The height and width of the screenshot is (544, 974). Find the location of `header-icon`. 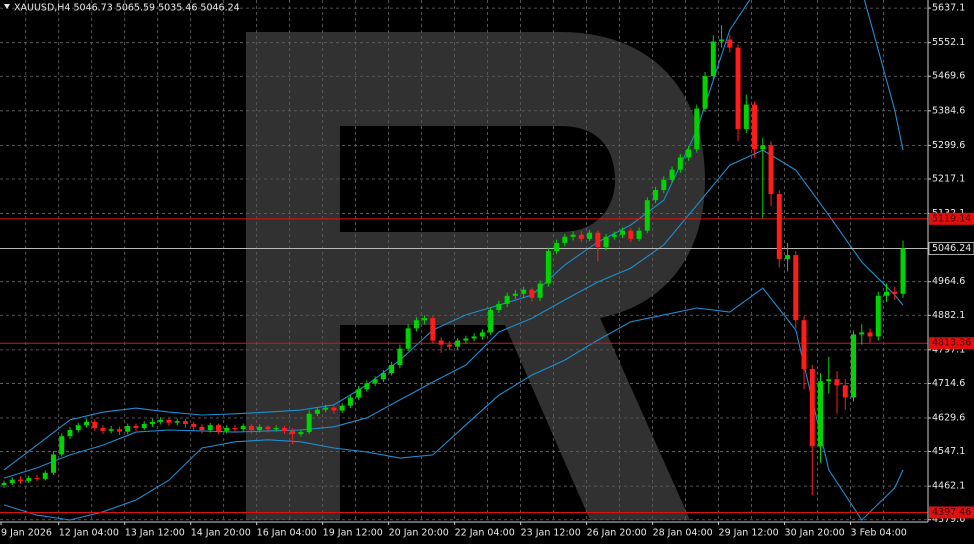

header-icon is located at coordinates (7, 6).